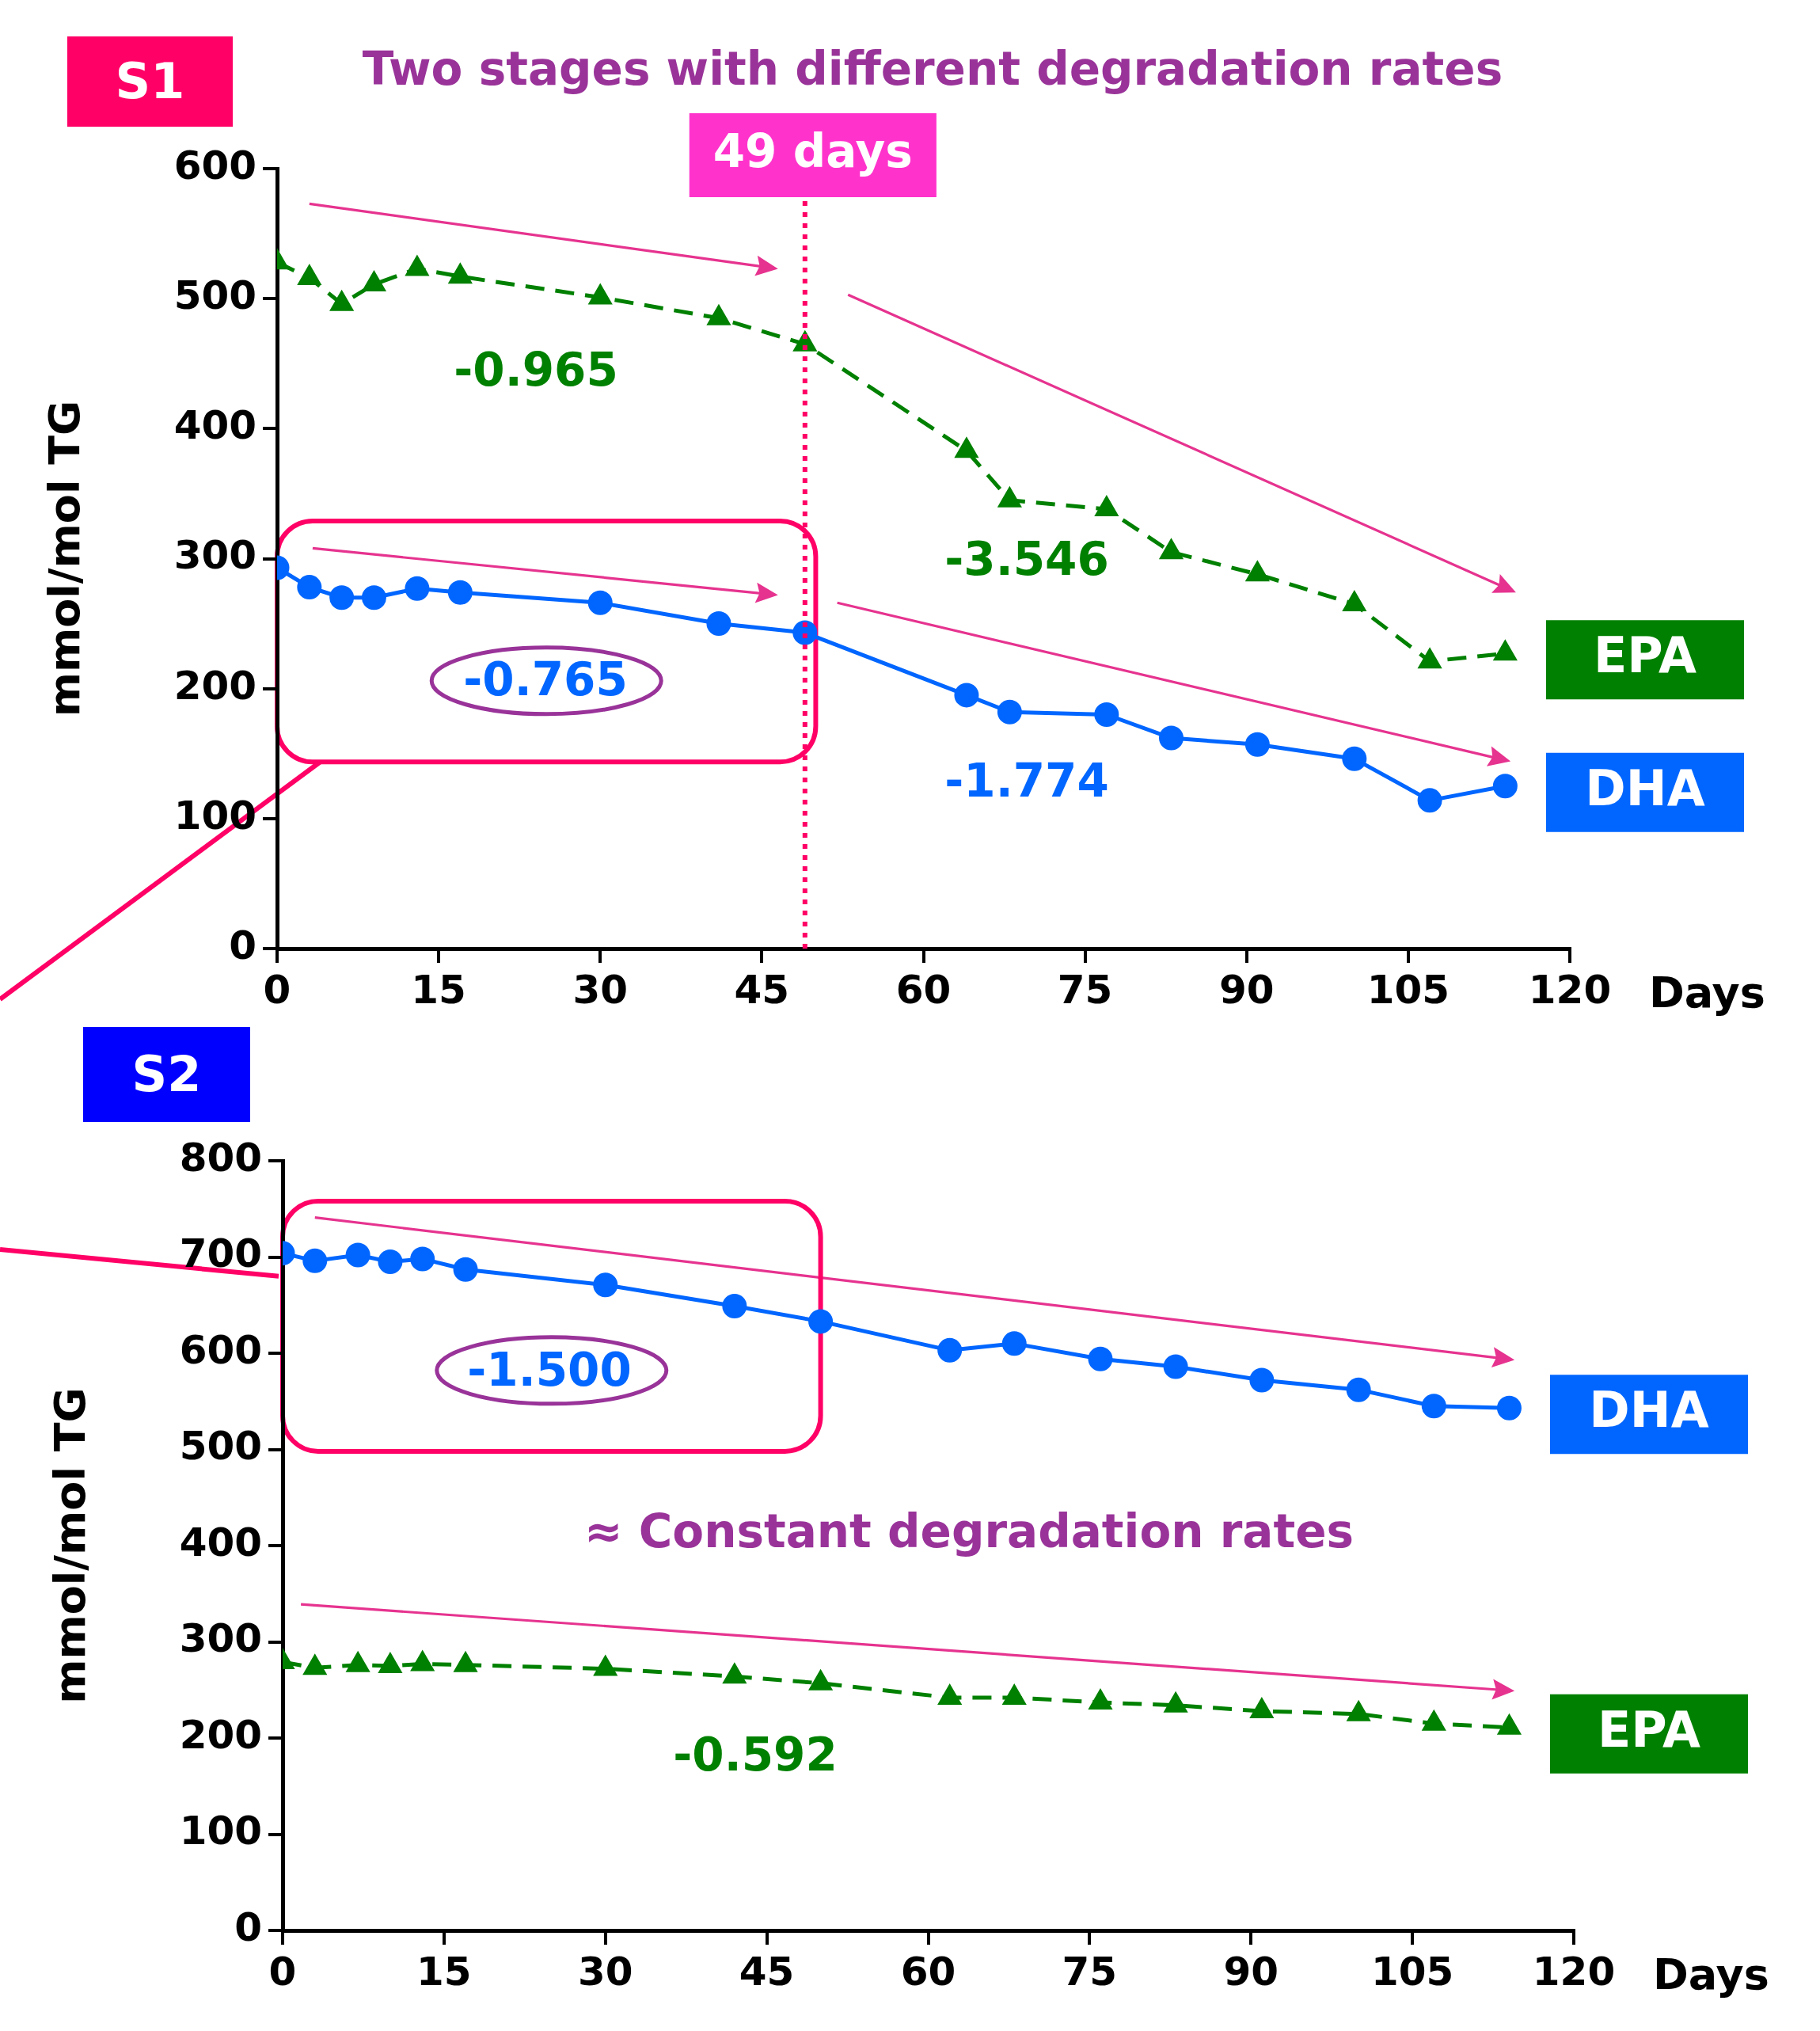  I want to click on chart-title: Two stages with different degradation rates, so click(932, 69).